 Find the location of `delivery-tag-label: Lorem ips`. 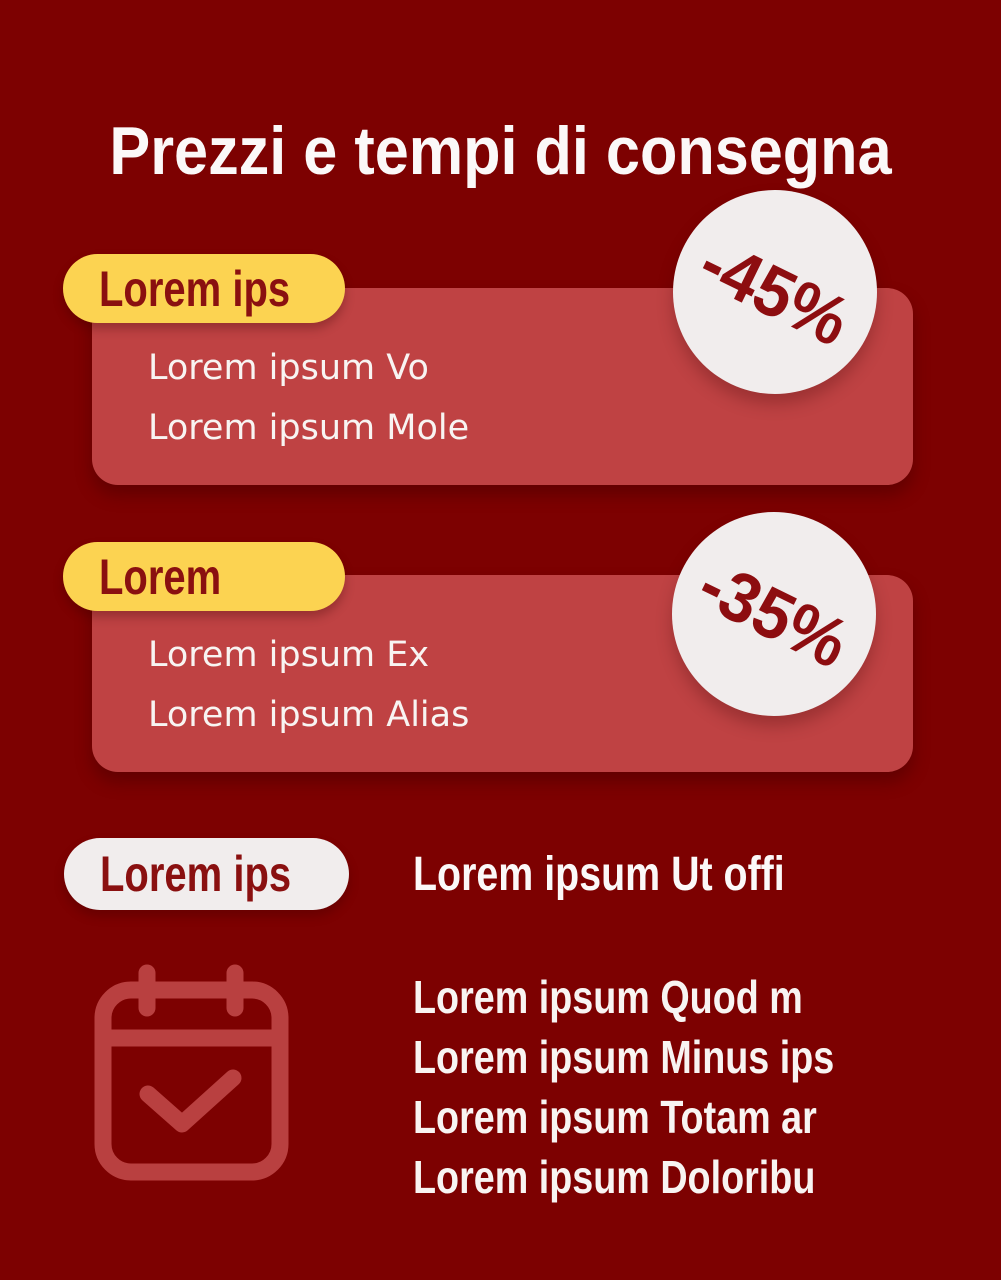

delivery-tag-label: Lorem ips is located at coordinates (196, 874).